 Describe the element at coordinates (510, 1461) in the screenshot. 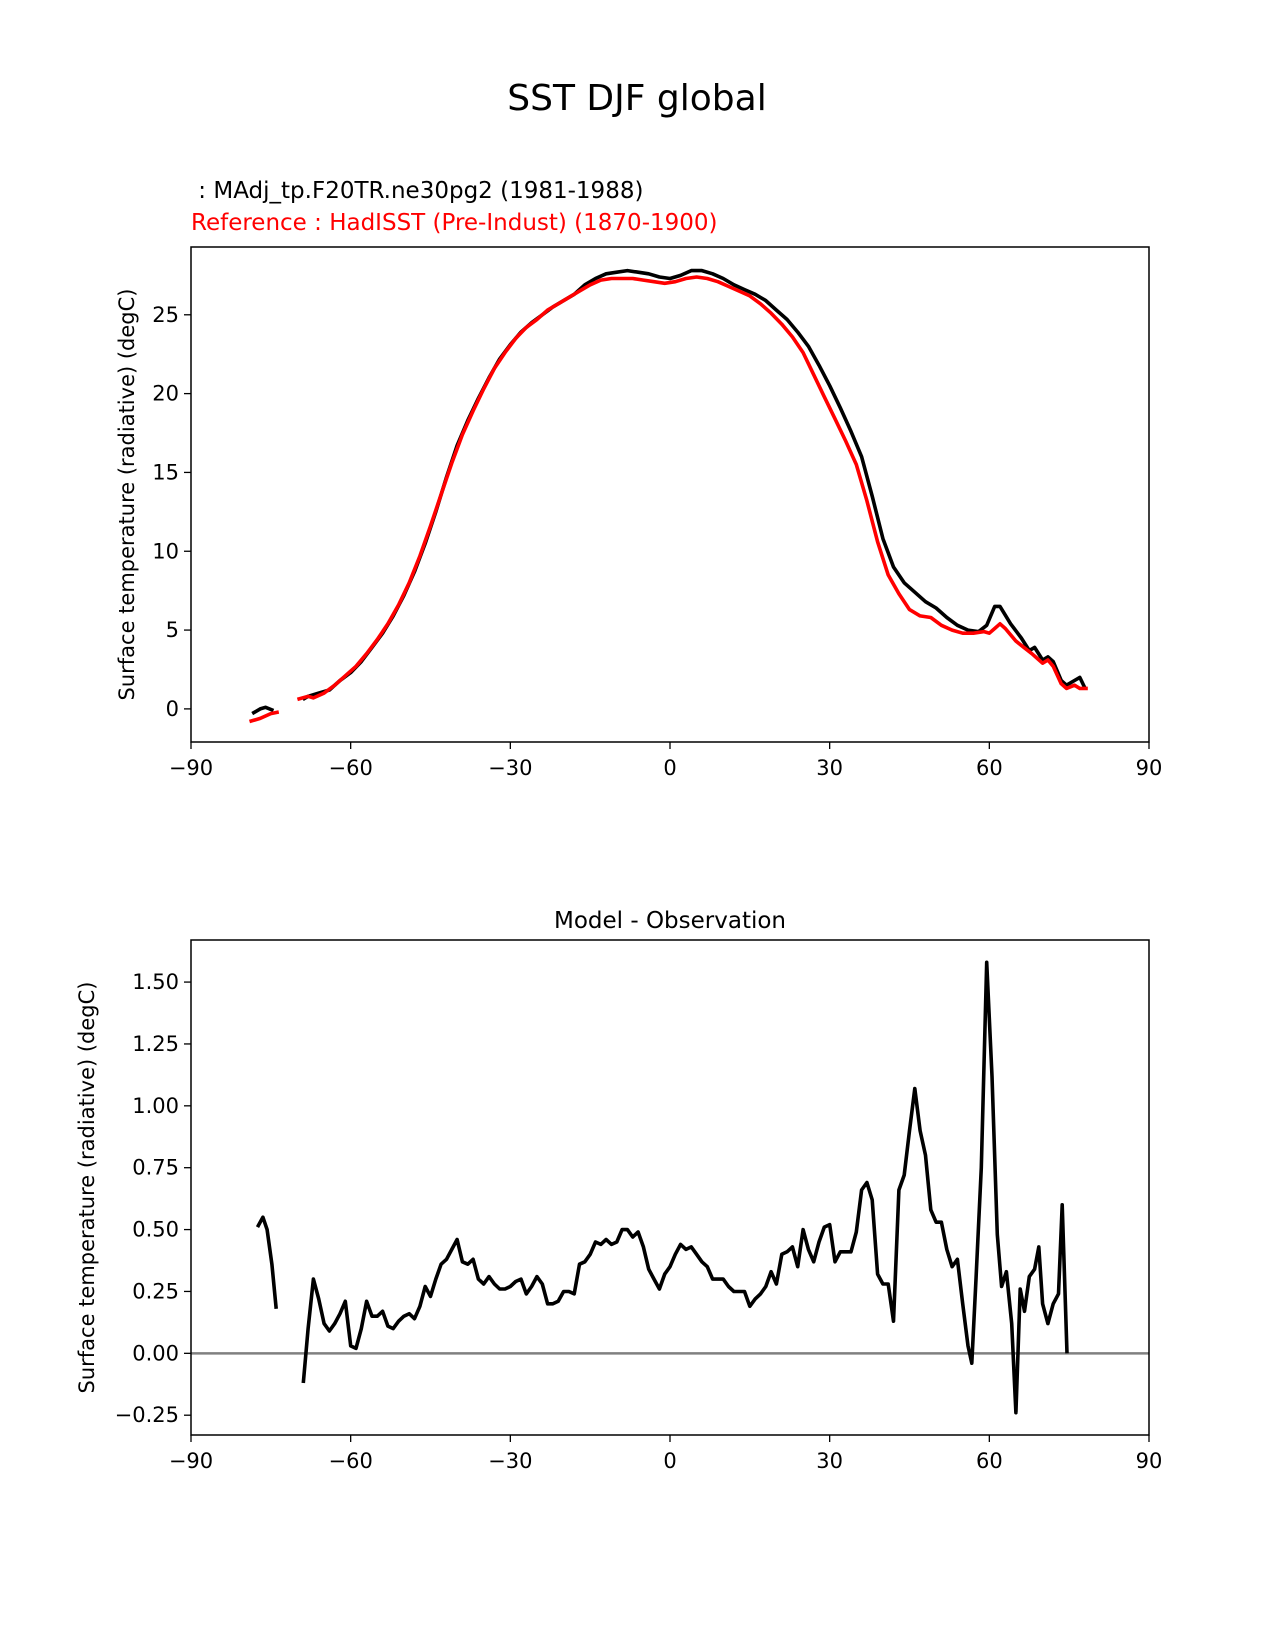

I see `bottom-xtick-label: −30` at that location.